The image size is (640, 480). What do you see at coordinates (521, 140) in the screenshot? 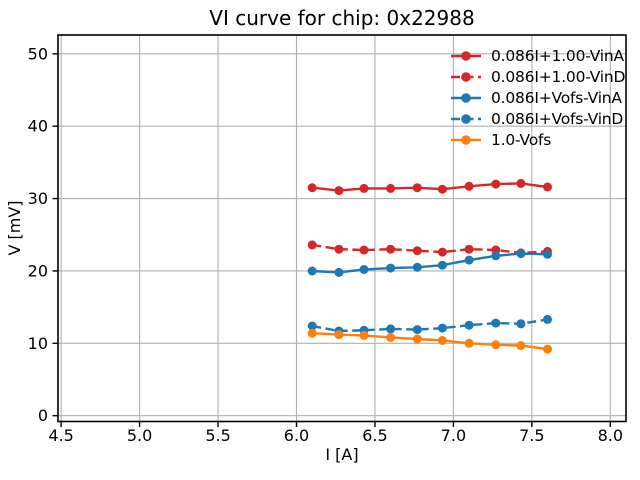
I see `legend-label: 1.0-Vofs` at bounding box center [521, 140].